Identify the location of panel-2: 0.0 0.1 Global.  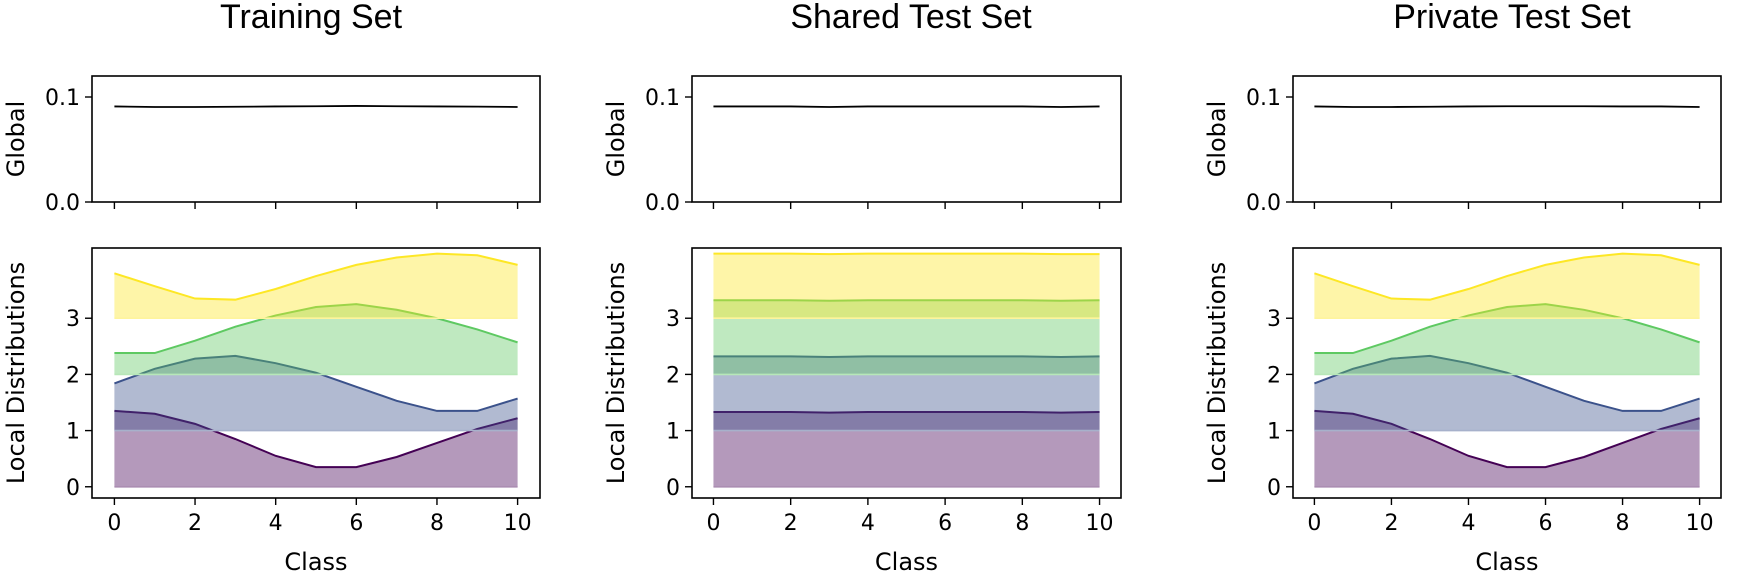
(1462, 145).